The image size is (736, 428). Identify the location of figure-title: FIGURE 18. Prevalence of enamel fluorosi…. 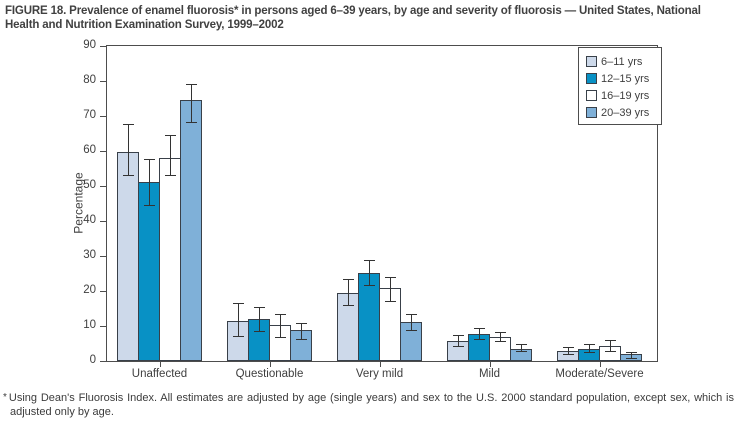
(353, 18).